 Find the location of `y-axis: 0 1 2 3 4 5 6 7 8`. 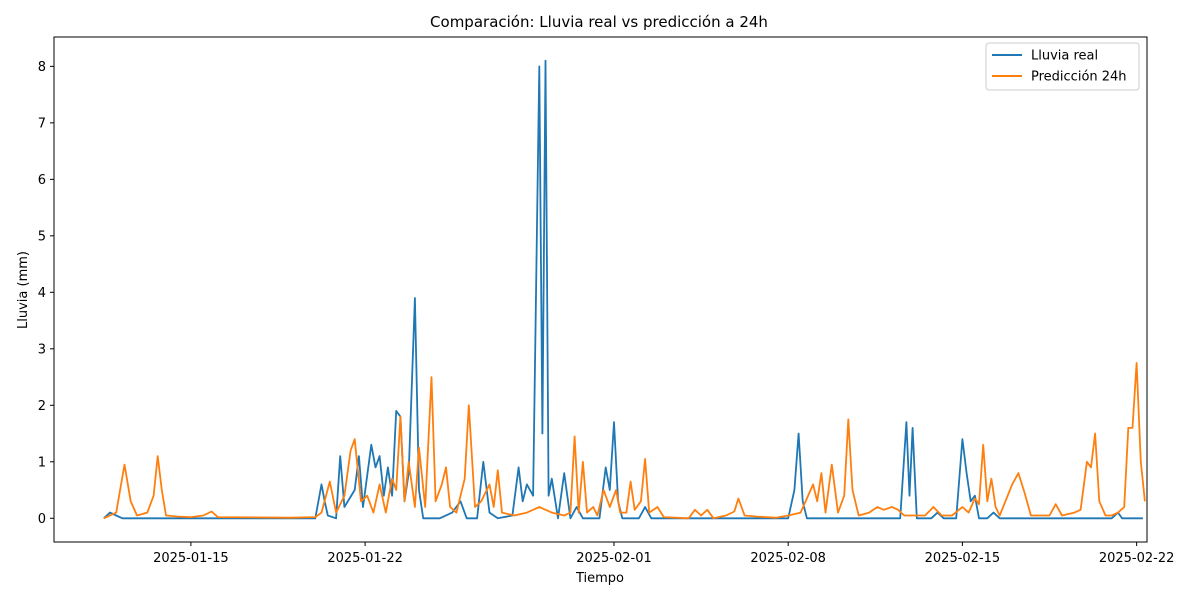

y-axis: 0 1 2 3 4 5 6 7 8 is located at coordinates (46, 293).